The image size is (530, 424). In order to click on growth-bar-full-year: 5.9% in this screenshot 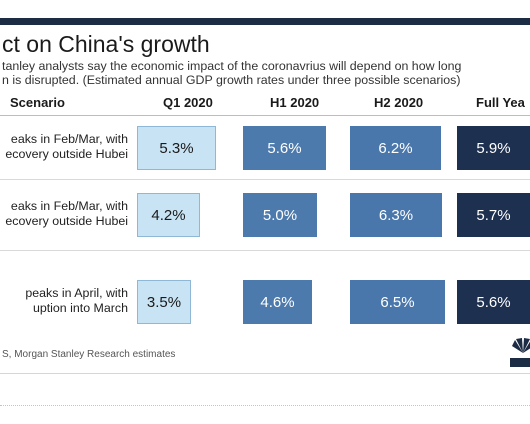, I will do `click(493, 148)`.